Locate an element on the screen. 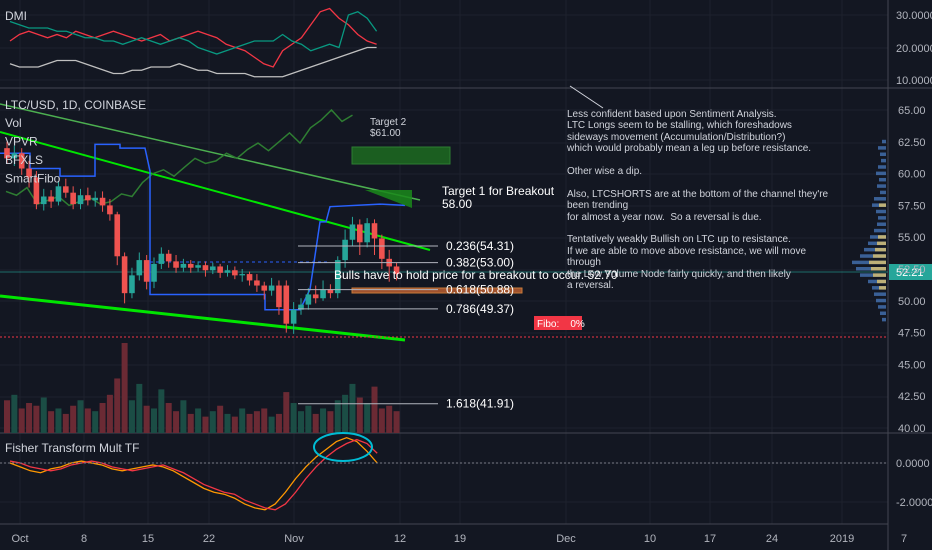 The image size is (932, 550). target-1-wedge is located at coordinates (388, 199).